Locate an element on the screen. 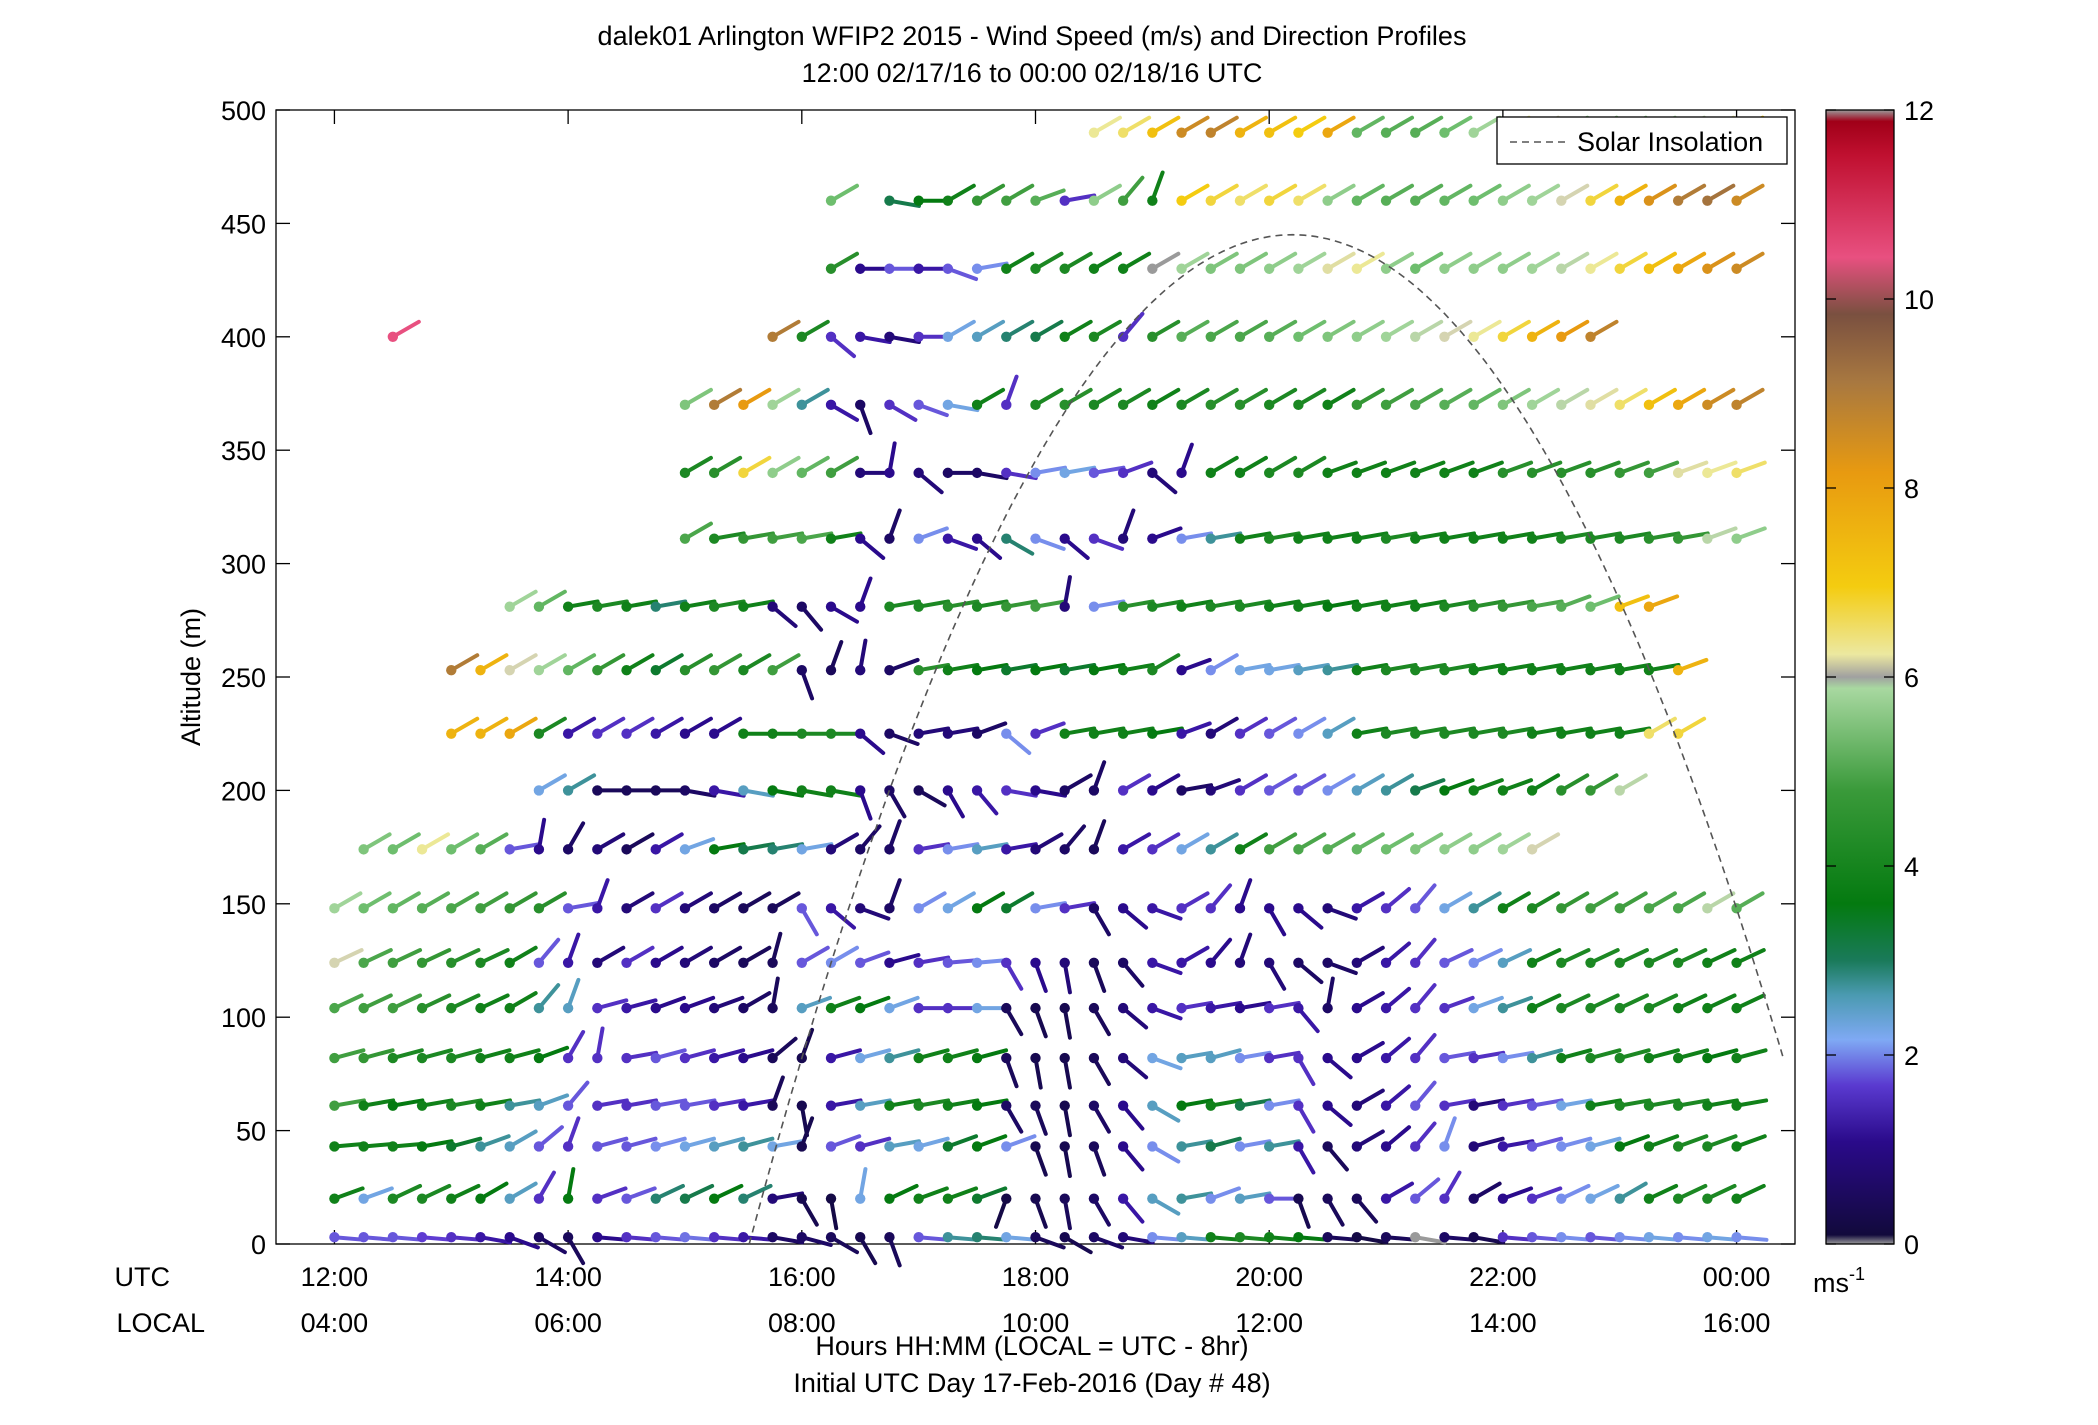  y-tick-label: 150 is located at coordinates (243, 905).